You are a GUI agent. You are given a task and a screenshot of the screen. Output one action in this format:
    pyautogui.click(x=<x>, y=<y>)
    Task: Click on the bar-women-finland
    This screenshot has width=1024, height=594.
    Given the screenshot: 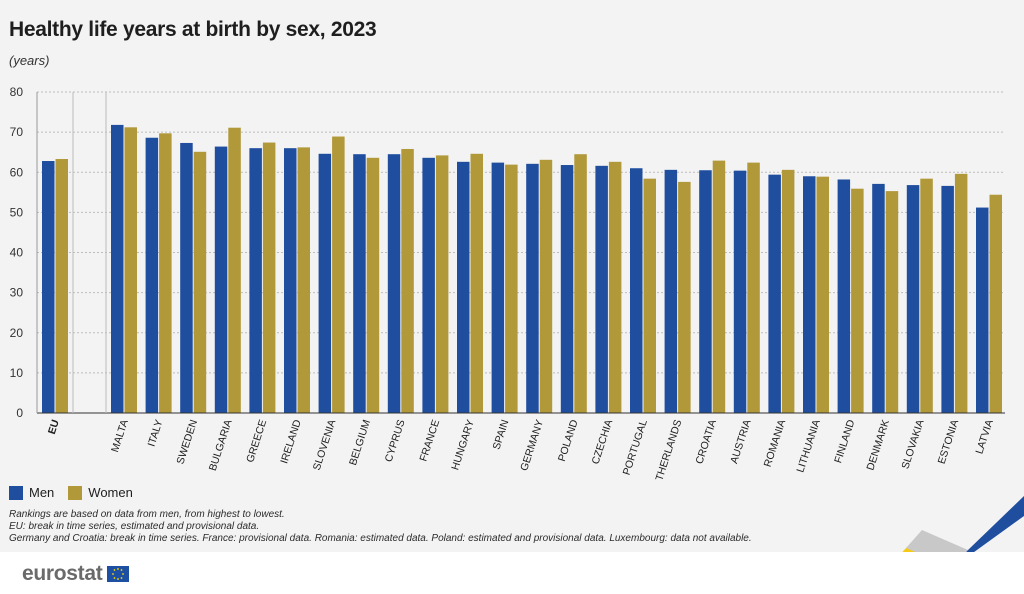 What is the action you would take?
    pyautogui.click(x=857, y=300)
    